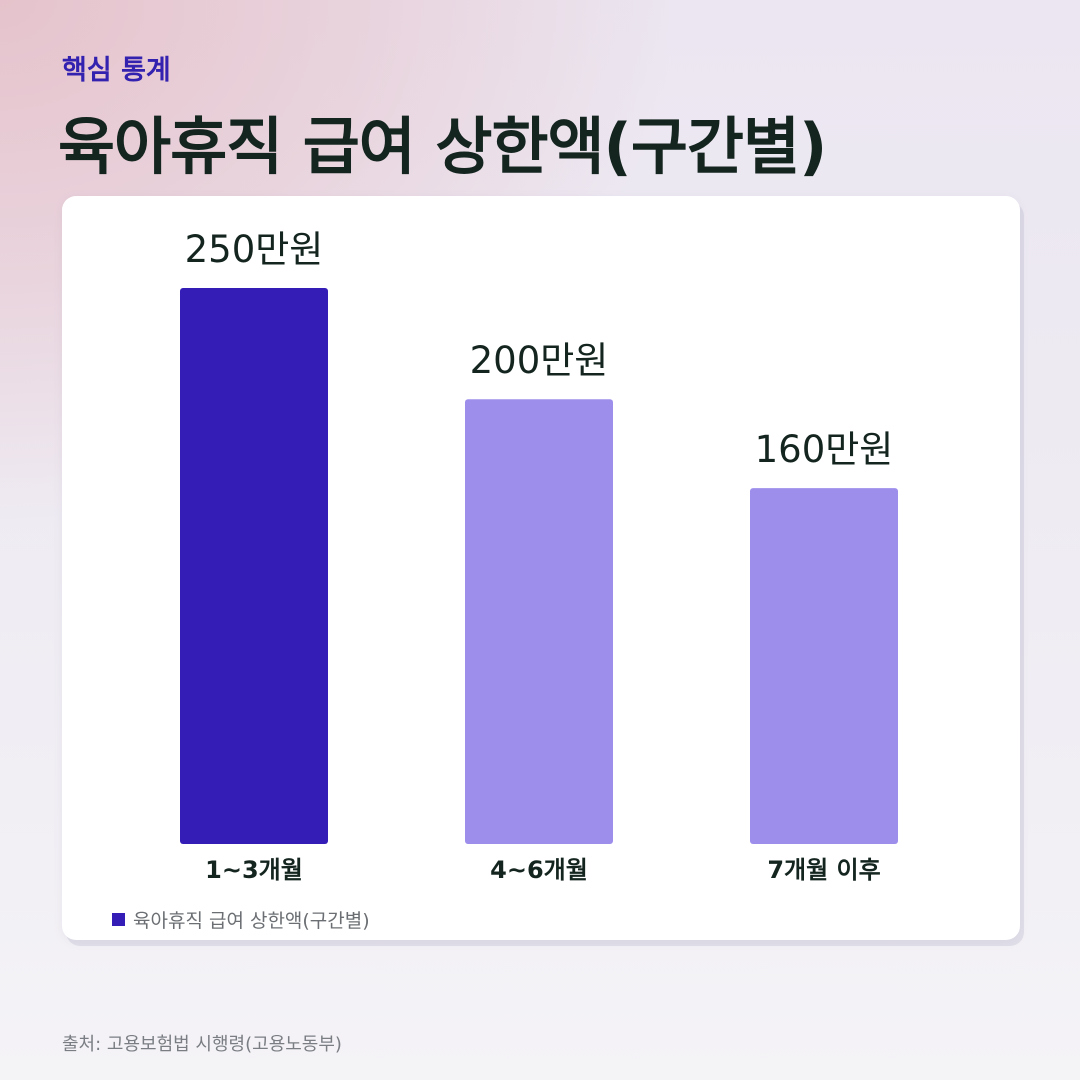 The width and height of the screenshot is (1080, 1080). I want to click on legend-label: 육아휴직 급여 상한액(구간별), so click(251, 921).